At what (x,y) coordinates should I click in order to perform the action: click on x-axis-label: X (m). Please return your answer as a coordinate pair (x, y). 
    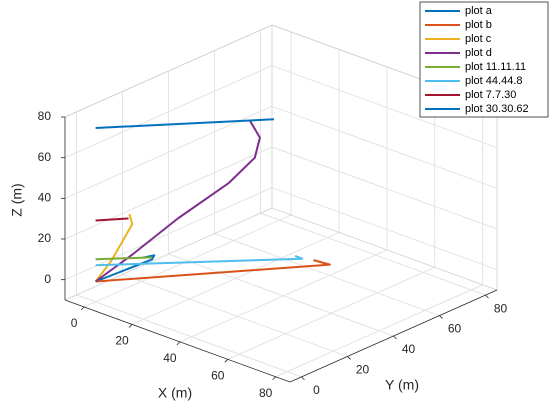
    Looking at the image, I should click on (175, 393).